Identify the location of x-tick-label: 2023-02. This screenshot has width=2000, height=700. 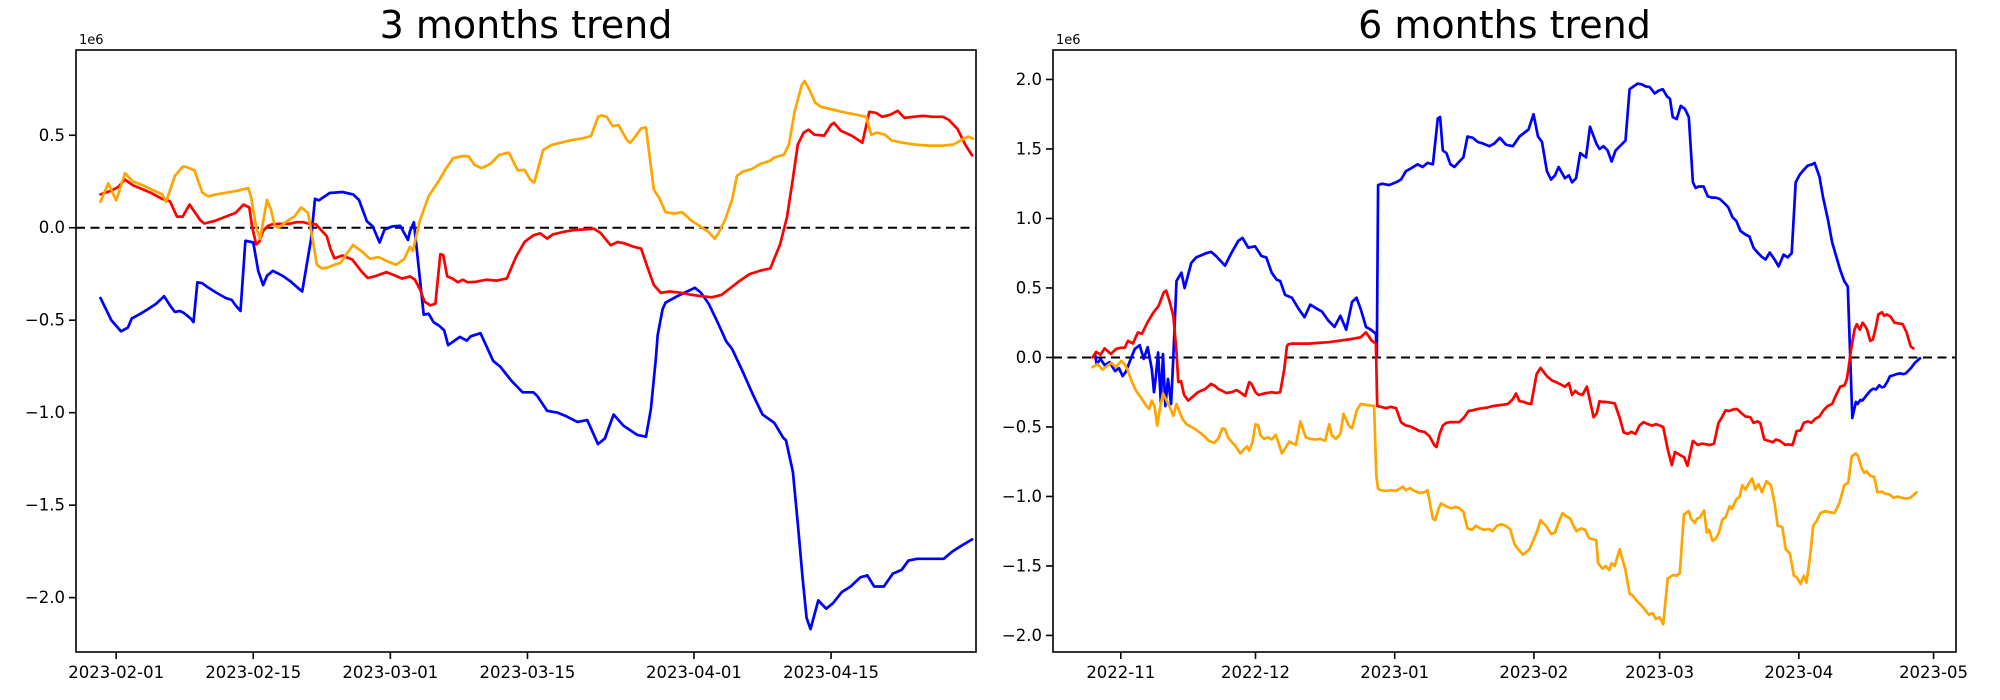
(1533, 672).